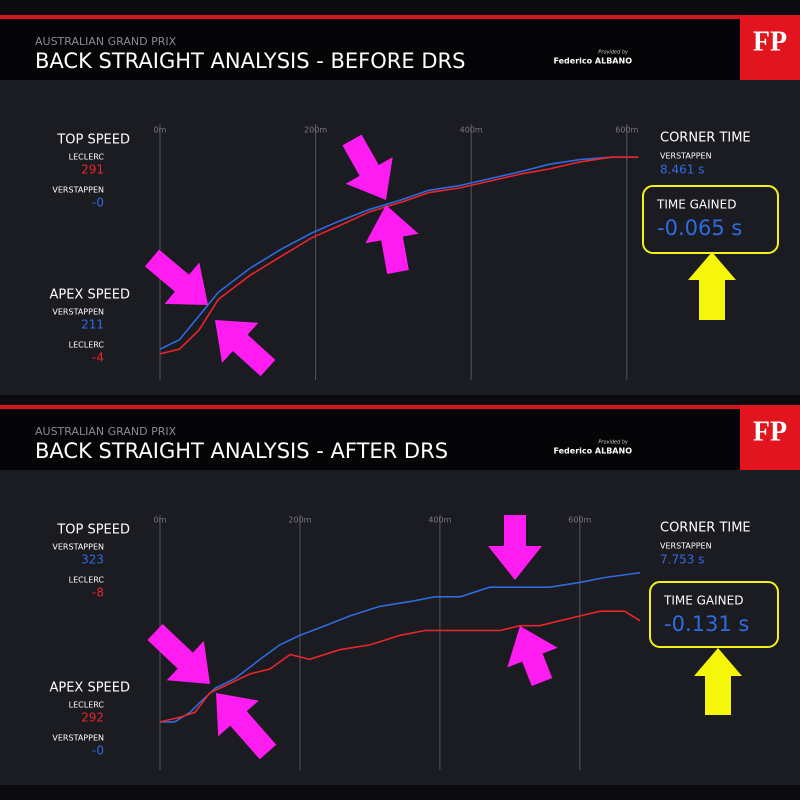  What do you see at coordinates (241, 451) in the screenshot?
I see `title: BACK STRAIGHT ANALYSIS - AFTER DRS` at bounding box center [241, 451].